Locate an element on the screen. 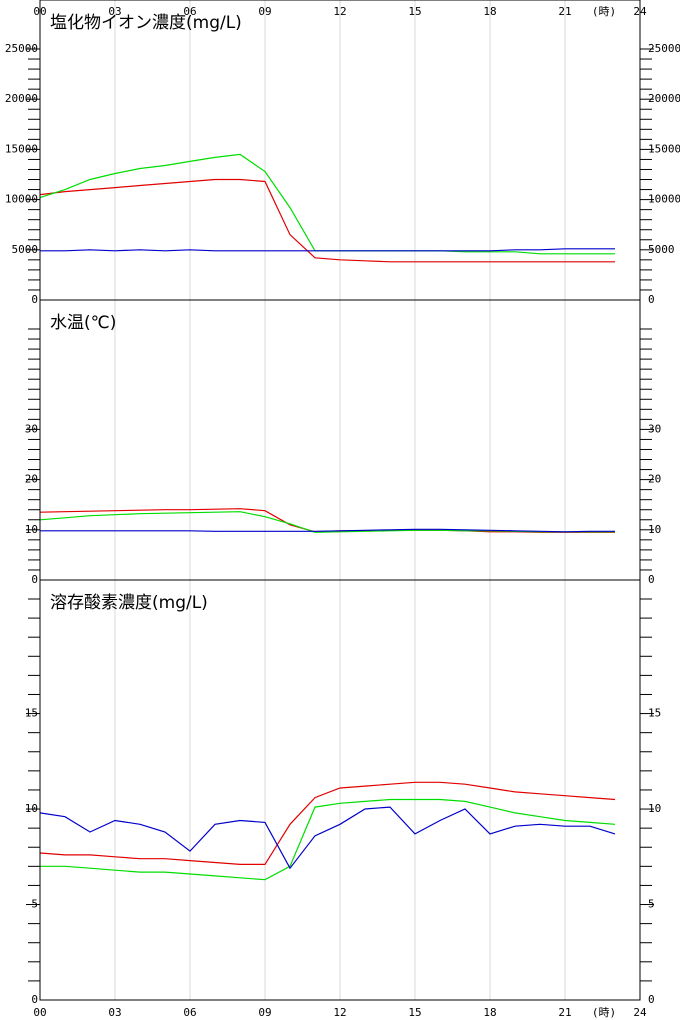  y-tick-label-right: 5000 is located at coordinates (661, 249).